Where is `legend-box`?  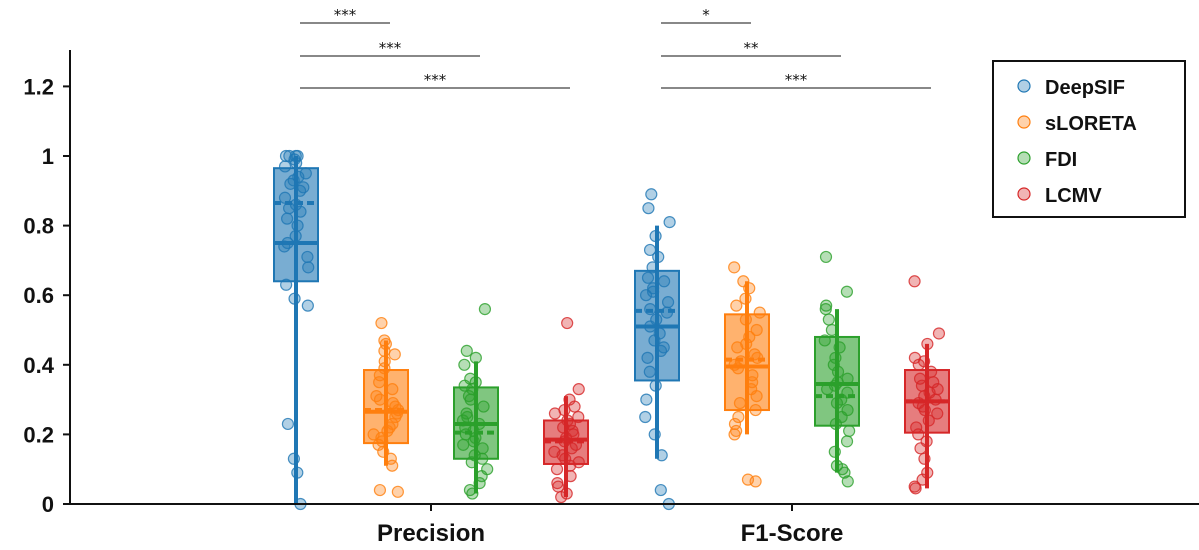
legend-box is located at coordinates (1089, 139).